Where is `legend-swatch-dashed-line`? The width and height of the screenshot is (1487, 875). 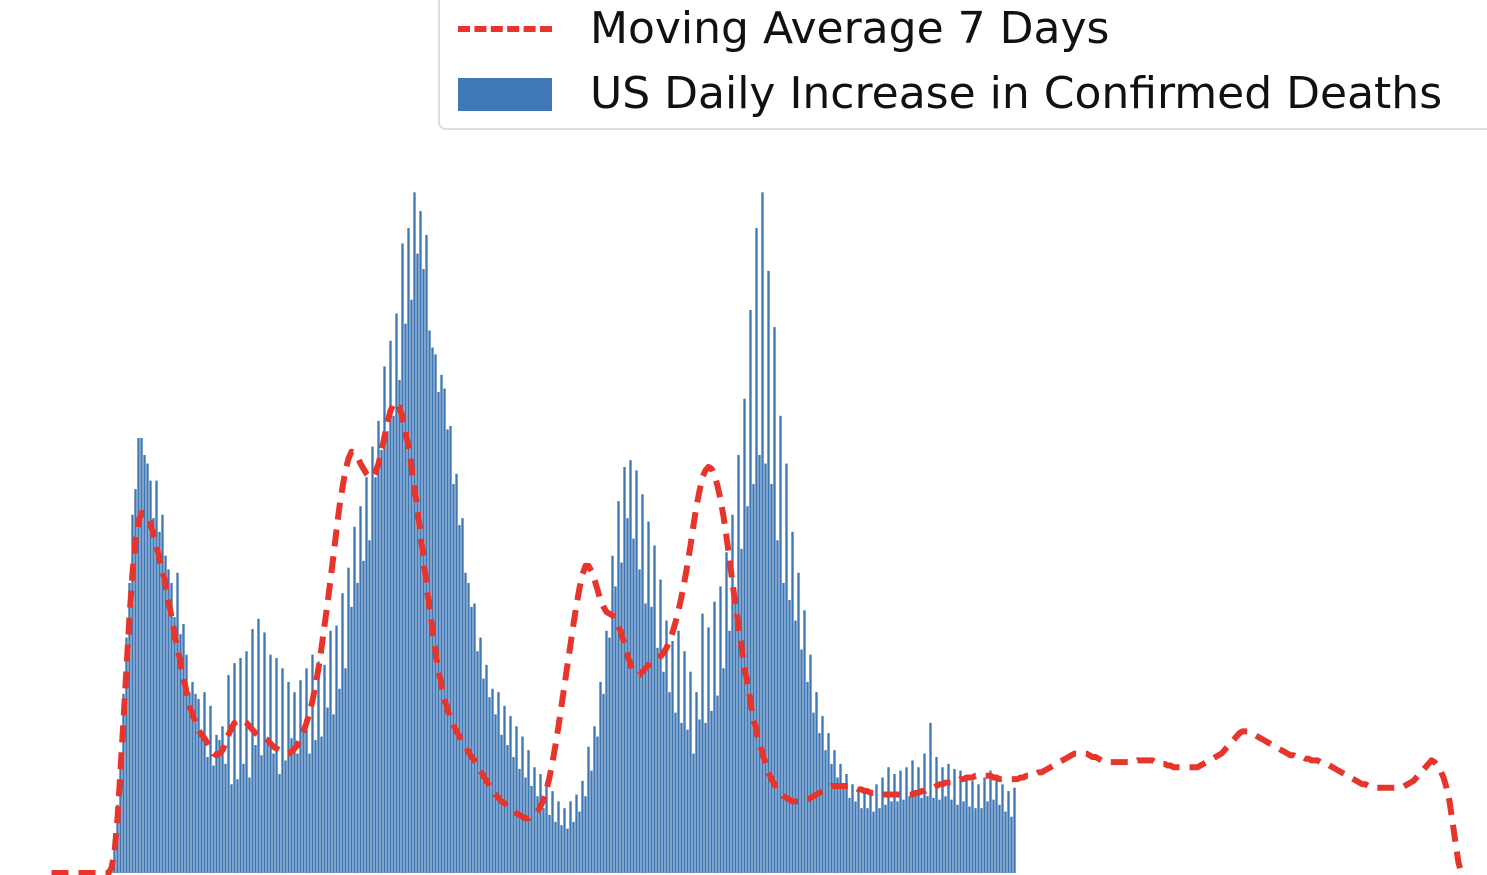 legend-swatch-dashed-line is located at coordinates (505, 29).